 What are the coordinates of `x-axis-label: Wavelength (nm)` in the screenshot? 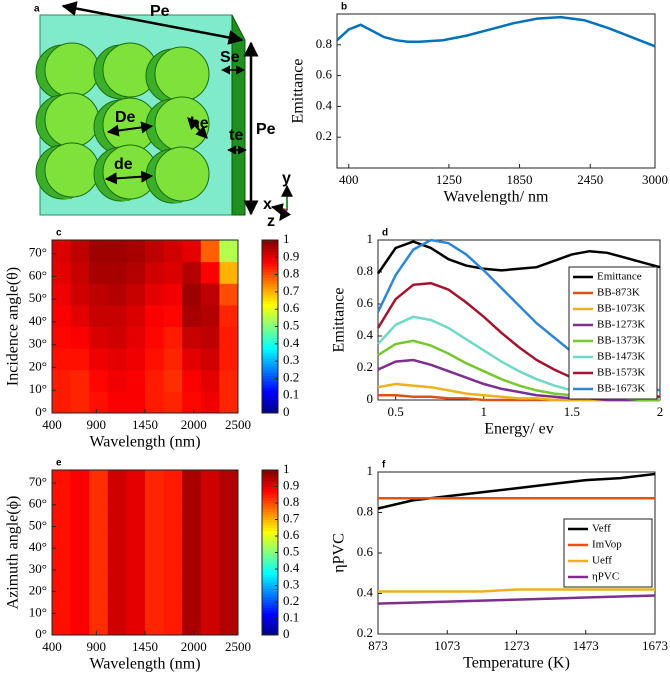 It's located at (144, 442).